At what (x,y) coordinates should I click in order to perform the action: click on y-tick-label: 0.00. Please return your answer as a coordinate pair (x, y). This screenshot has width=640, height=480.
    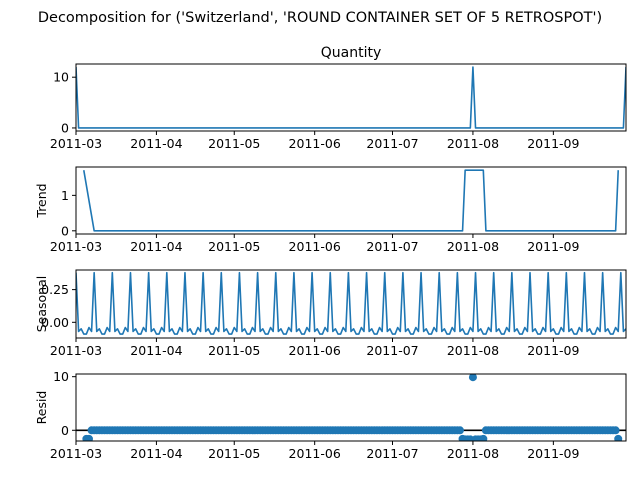
    Looking at the image, I should click on (55, 322).